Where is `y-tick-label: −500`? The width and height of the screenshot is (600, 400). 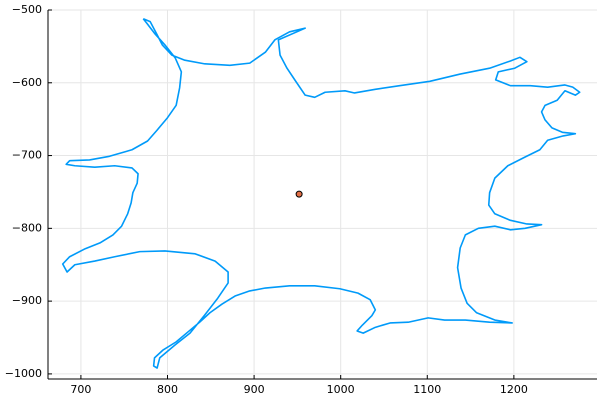
y-tick-label: −500 is located at coordinates (27, 9).